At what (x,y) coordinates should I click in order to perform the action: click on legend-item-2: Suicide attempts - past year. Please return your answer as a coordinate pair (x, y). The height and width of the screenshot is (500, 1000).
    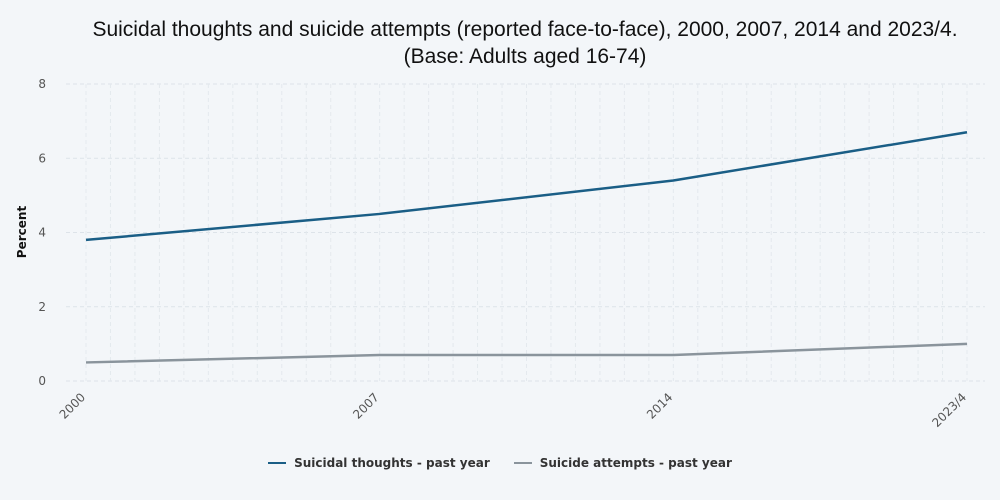
    Looking at the image, I should click on (622, 463).